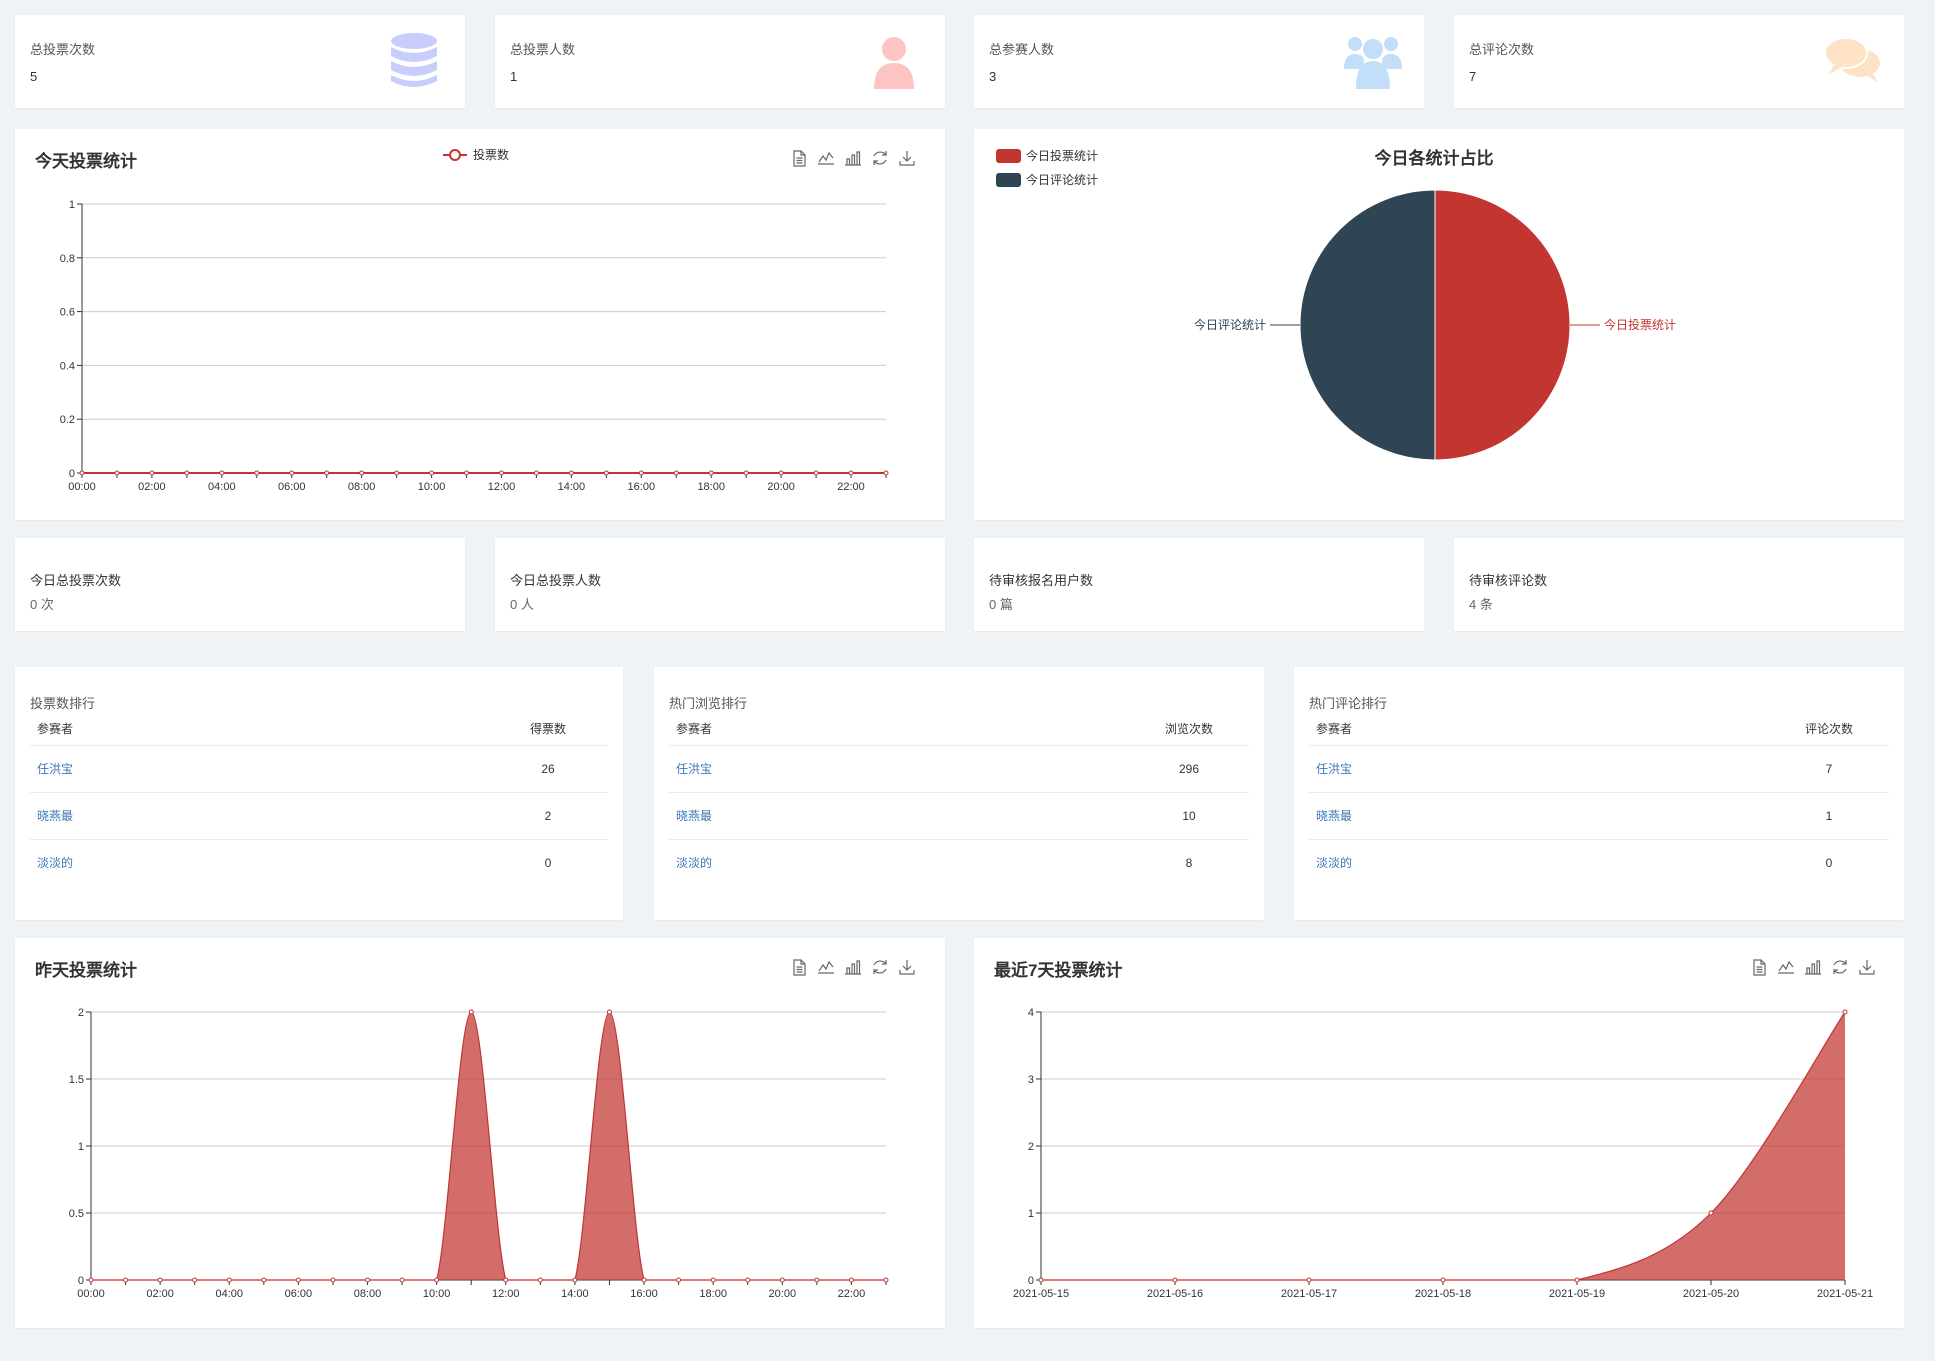 The height and width of the screenshot is (1361, 1935). I want to click on table-row: 任洪宝 7, so click(1599, 769).